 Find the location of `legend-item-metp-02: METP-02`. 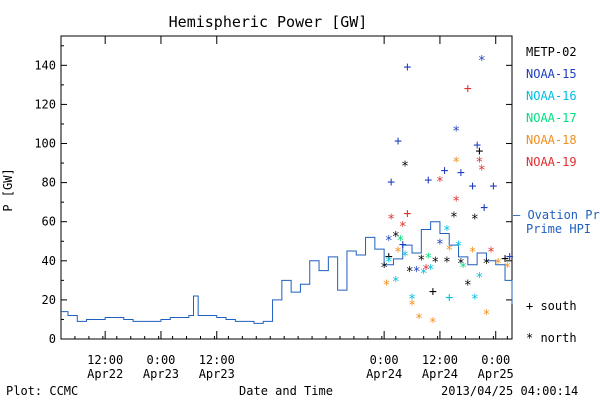

legend-item-metp-02: METP-02 is located at coordinates (551, 52).